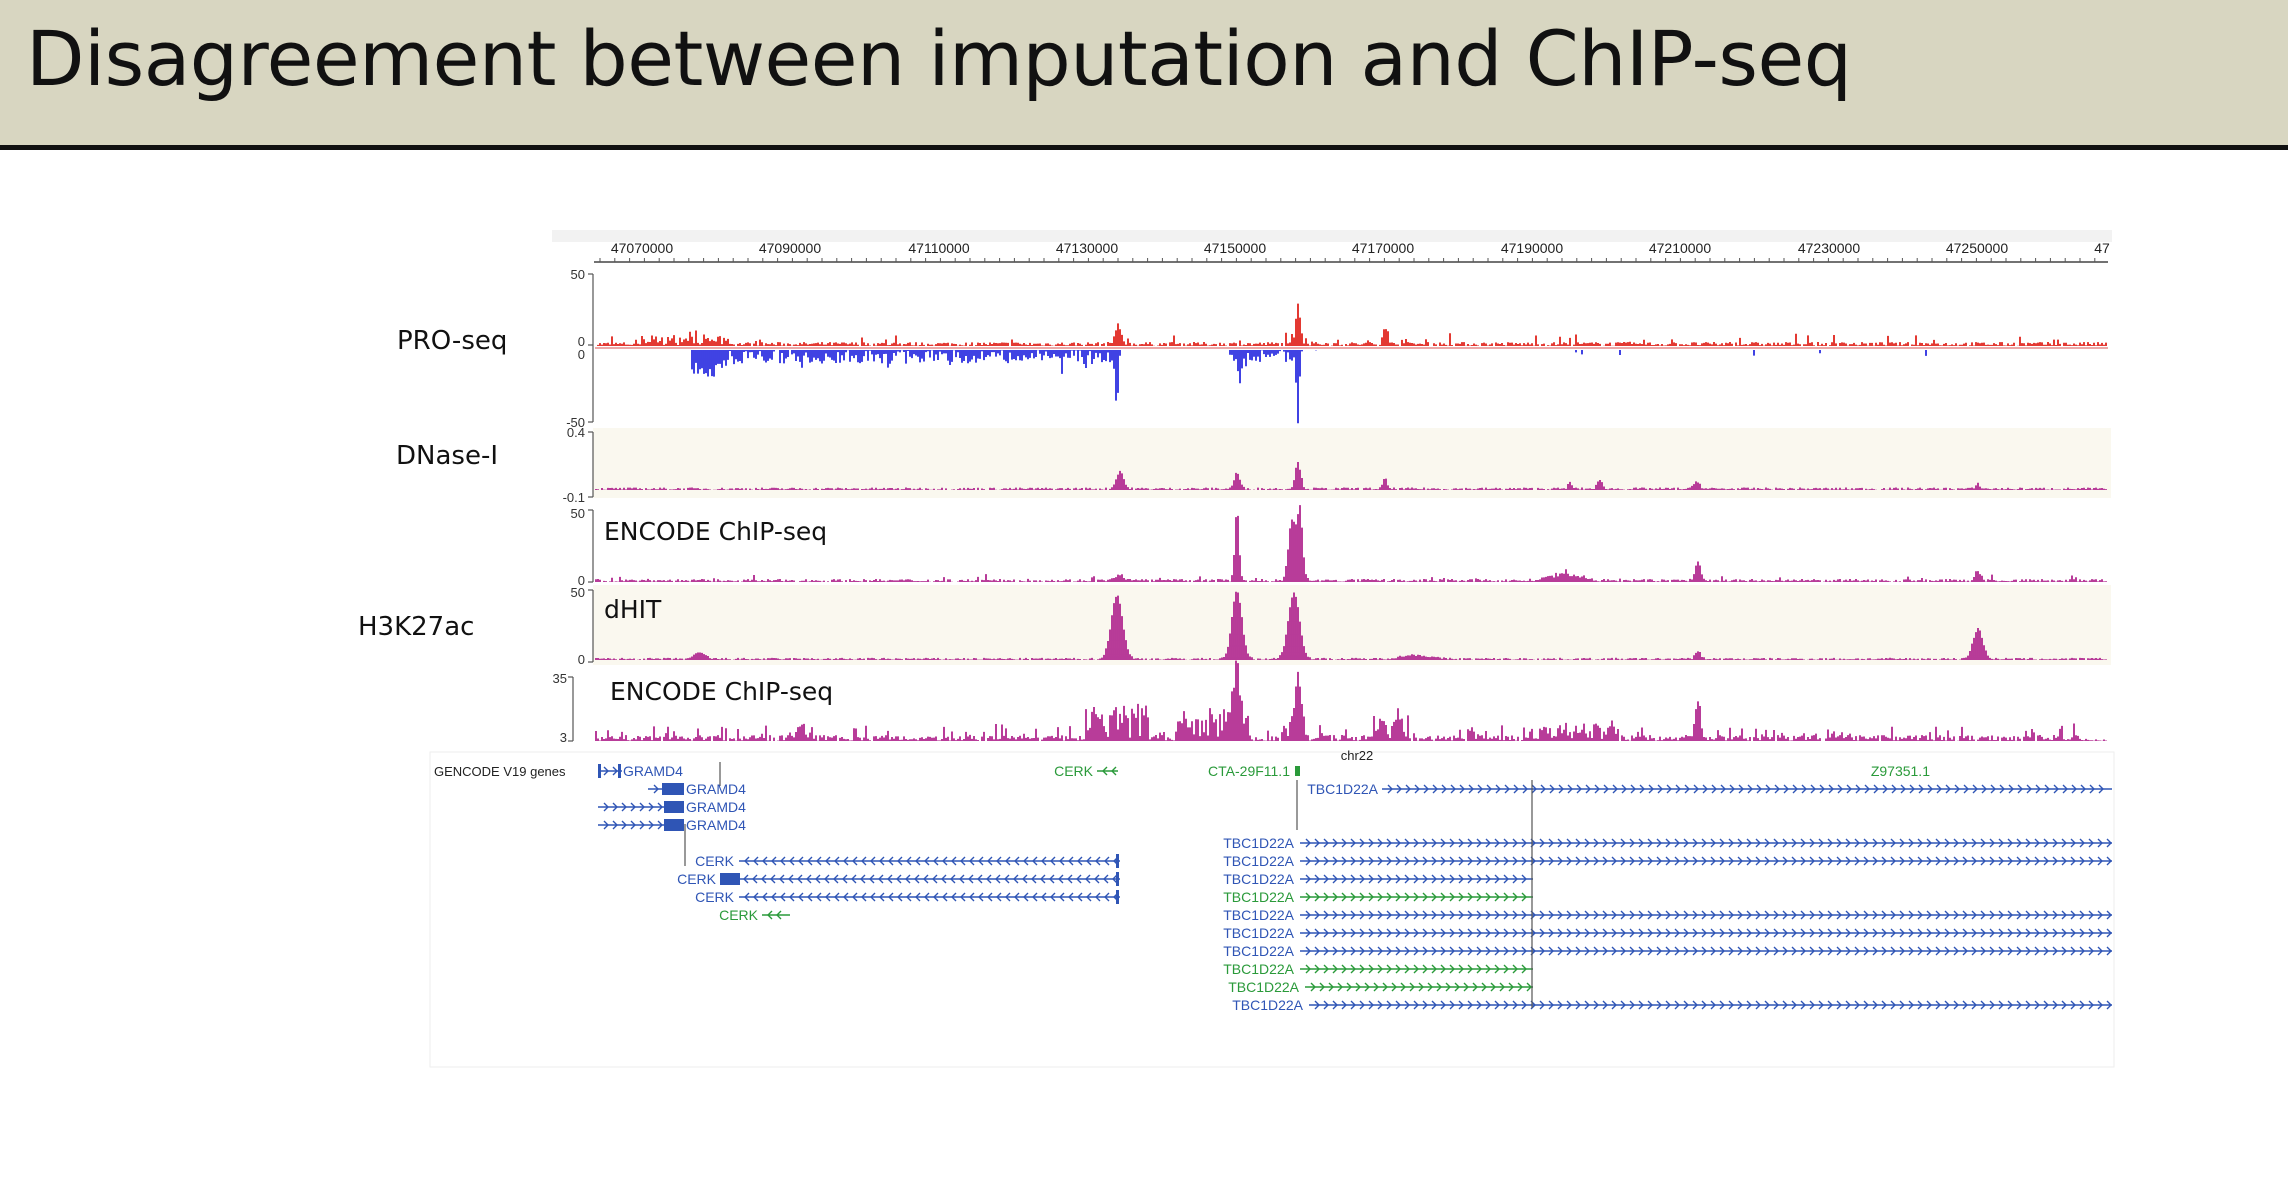  I want to click on dhit-scale-zero: 0, so click(581, 659).